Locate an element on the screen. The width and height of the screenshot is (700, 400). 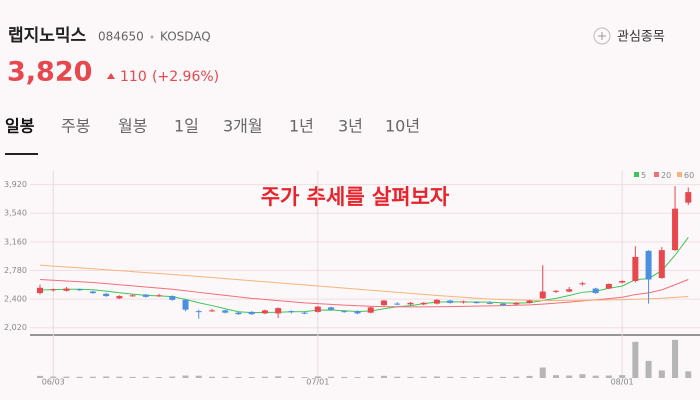
stock-code: 084650 is located at coordinates (121, 37).